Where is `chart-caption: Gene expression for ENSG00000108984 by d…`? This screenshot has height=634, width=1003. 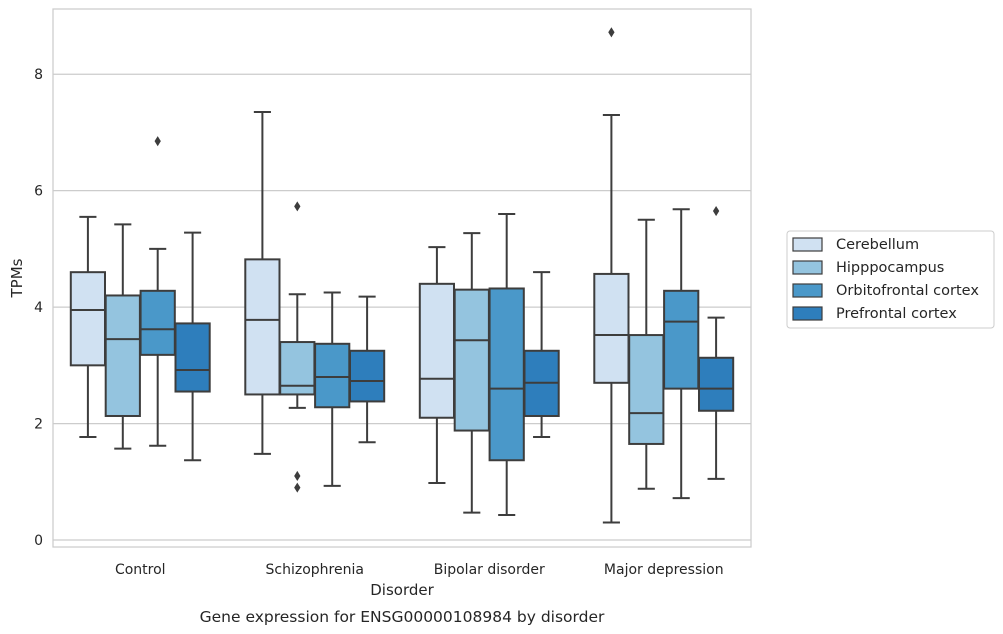 chart-caption: Gene expression for ENSG00000108984 by d… is located at coordinates (402, 617).